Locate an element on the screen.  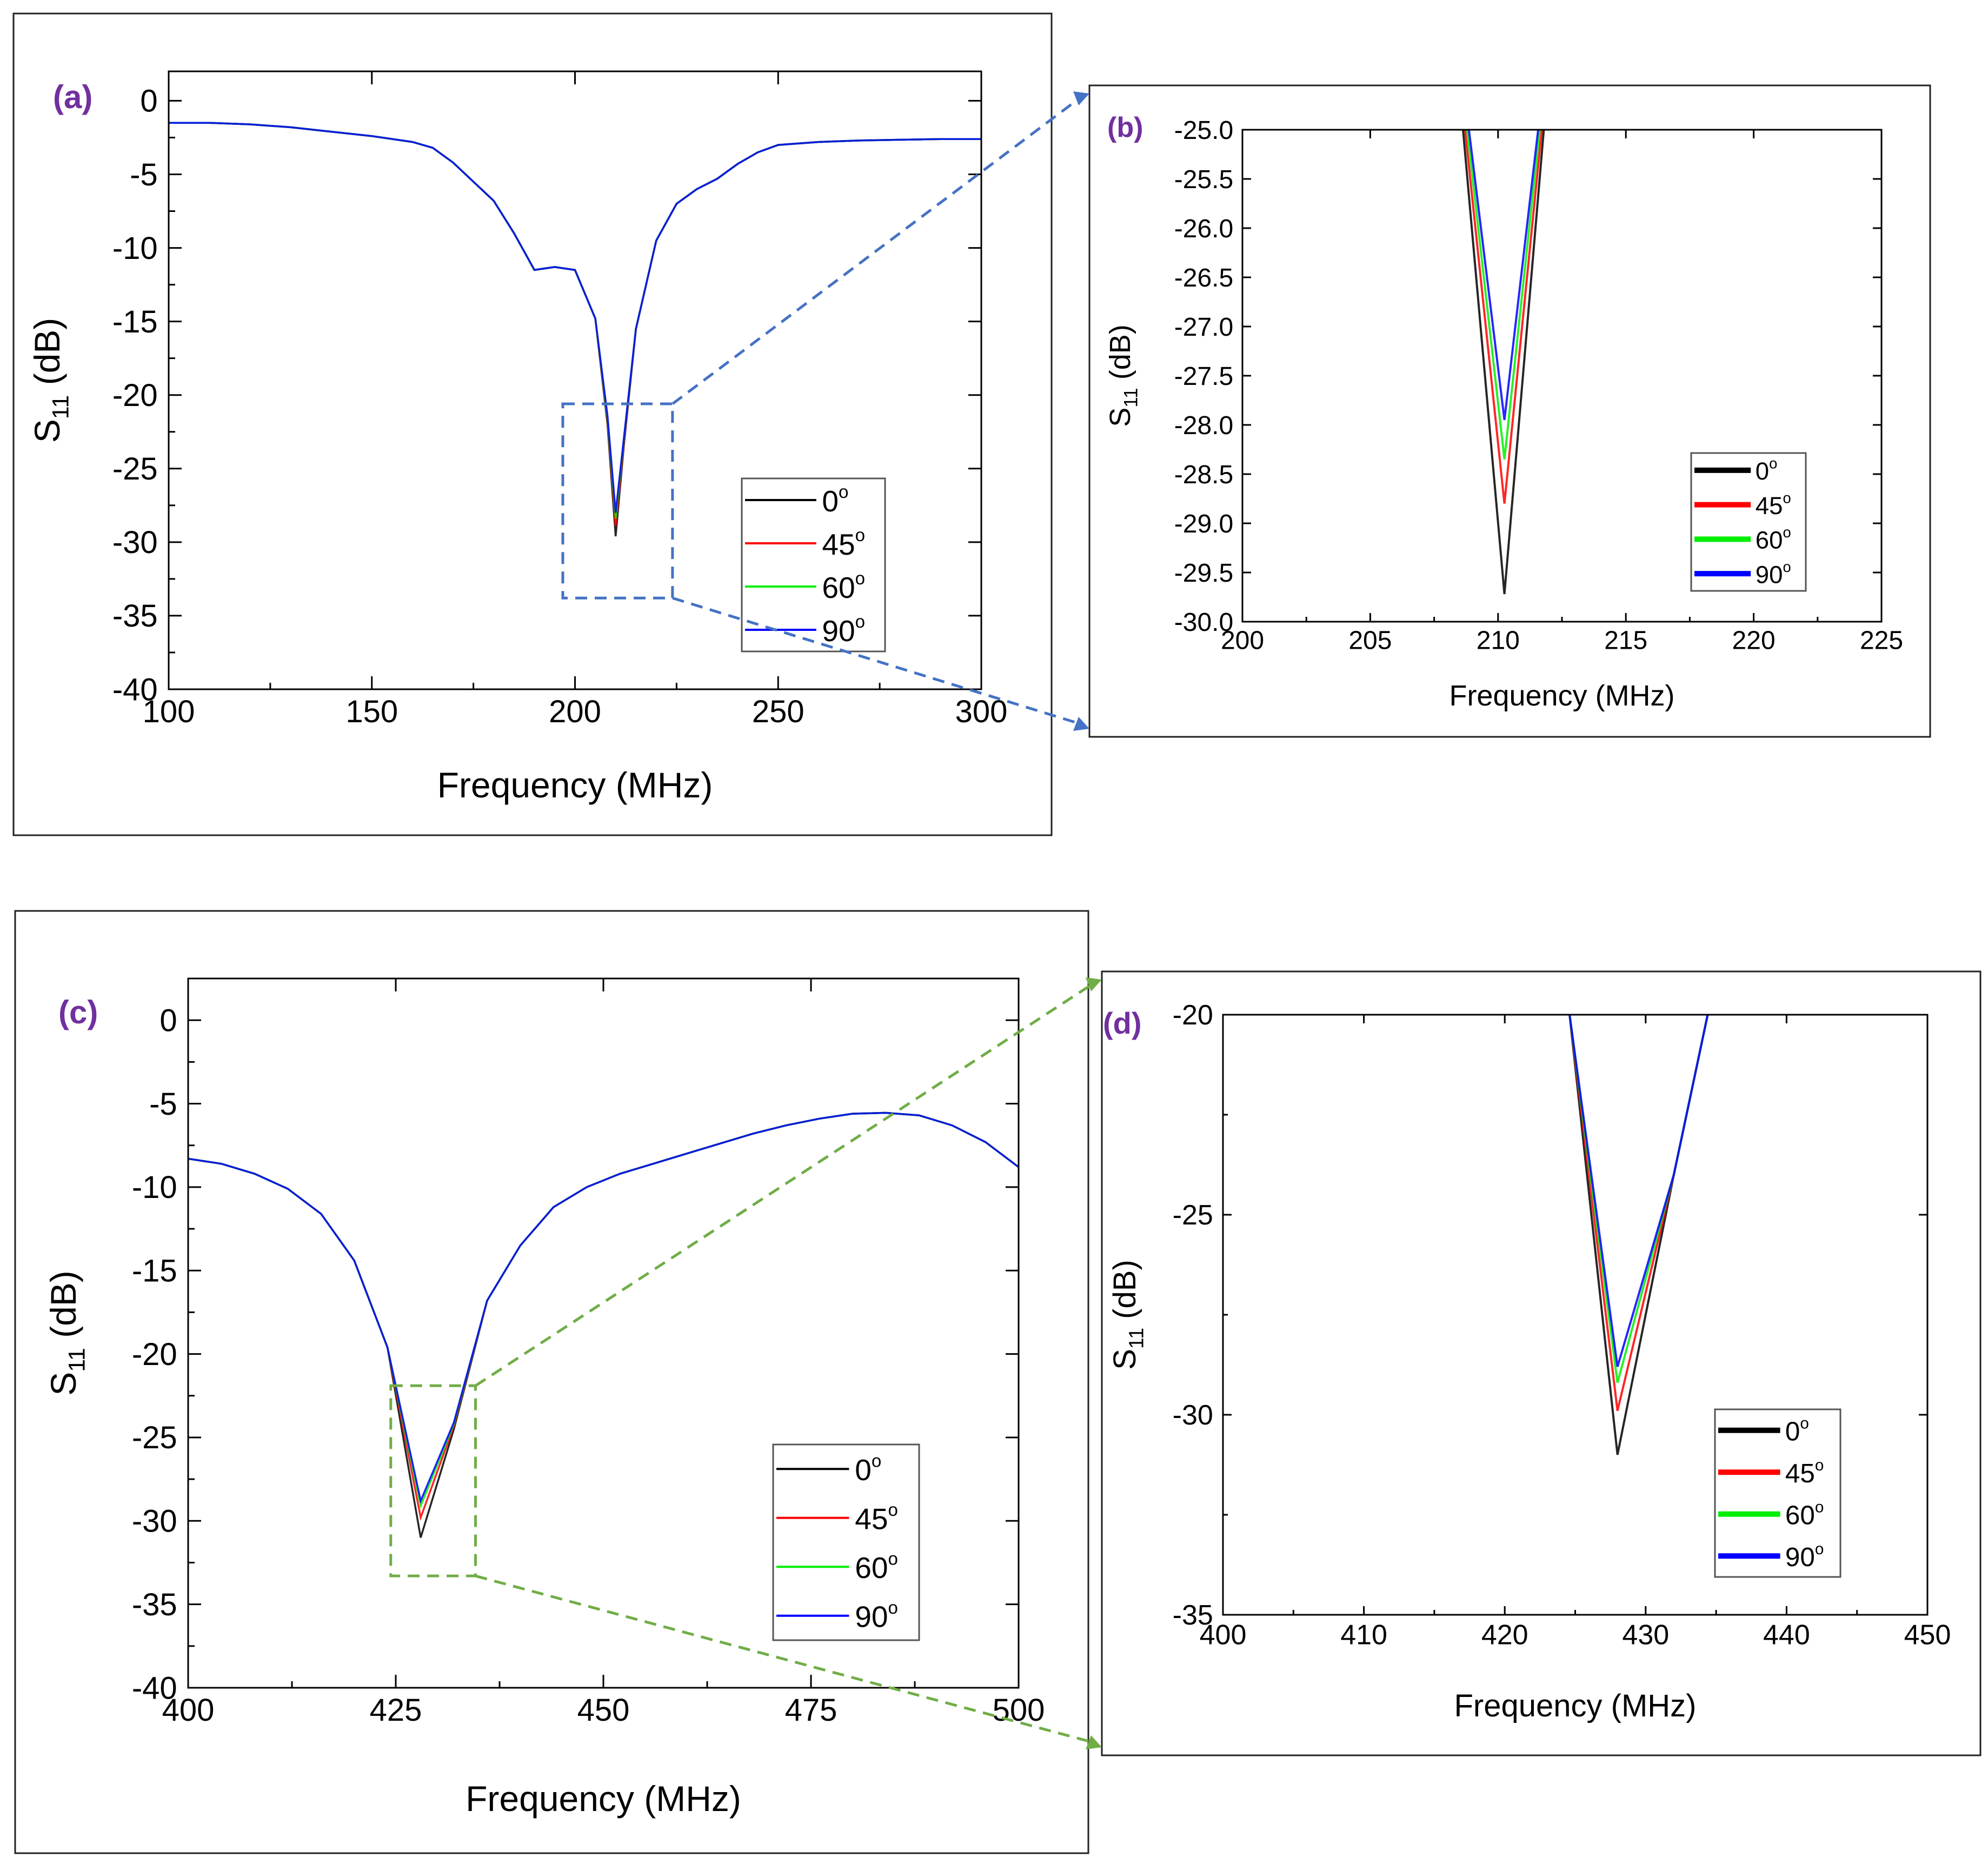
panel-label: (c) is located at coordinates (78, 1012).